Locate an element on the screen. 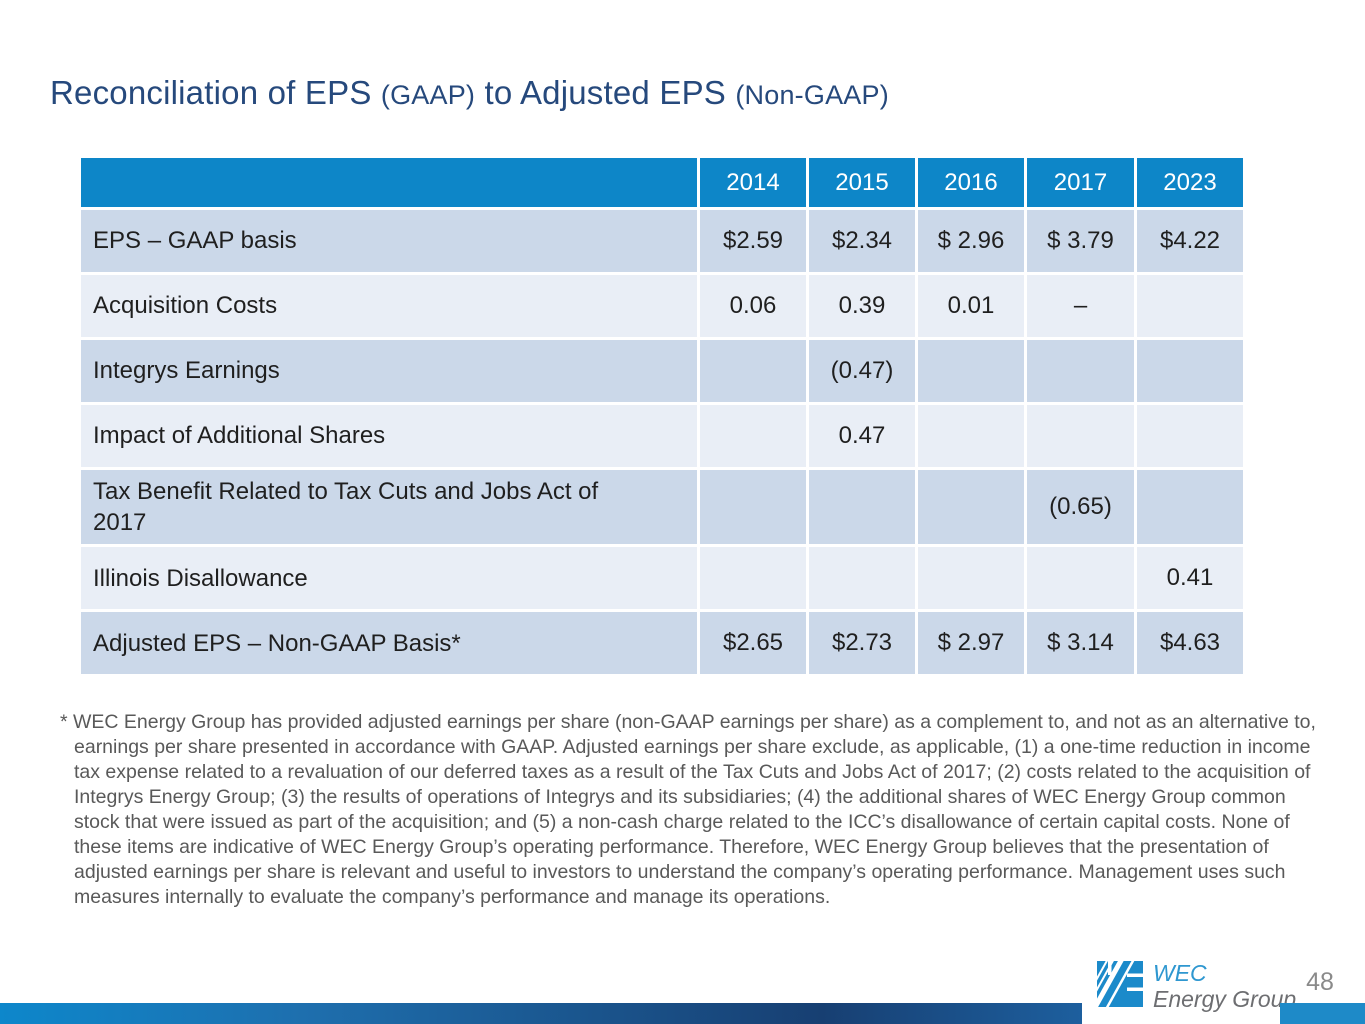  cell-value: $2.59 is located at coordinates (753, 241).